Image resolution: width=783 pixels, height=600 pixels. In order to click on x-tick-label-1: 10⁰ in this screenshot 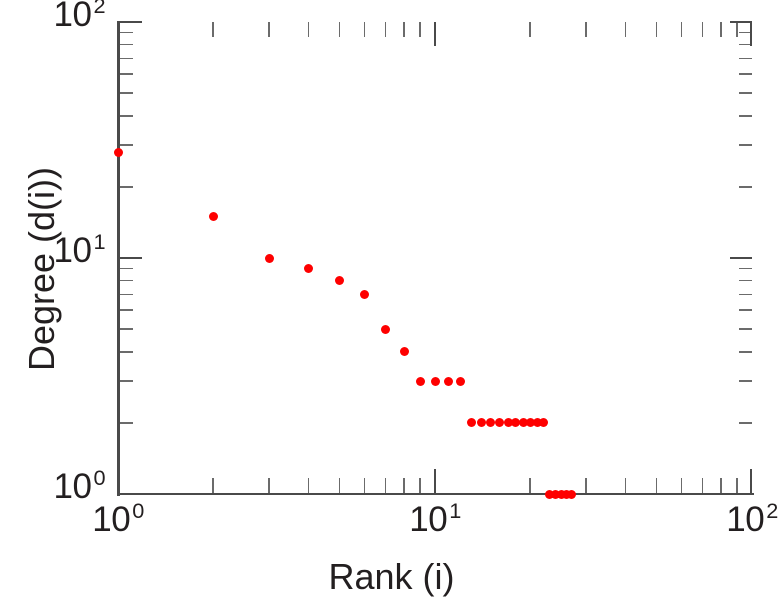, I will do `click(118, 518)`.